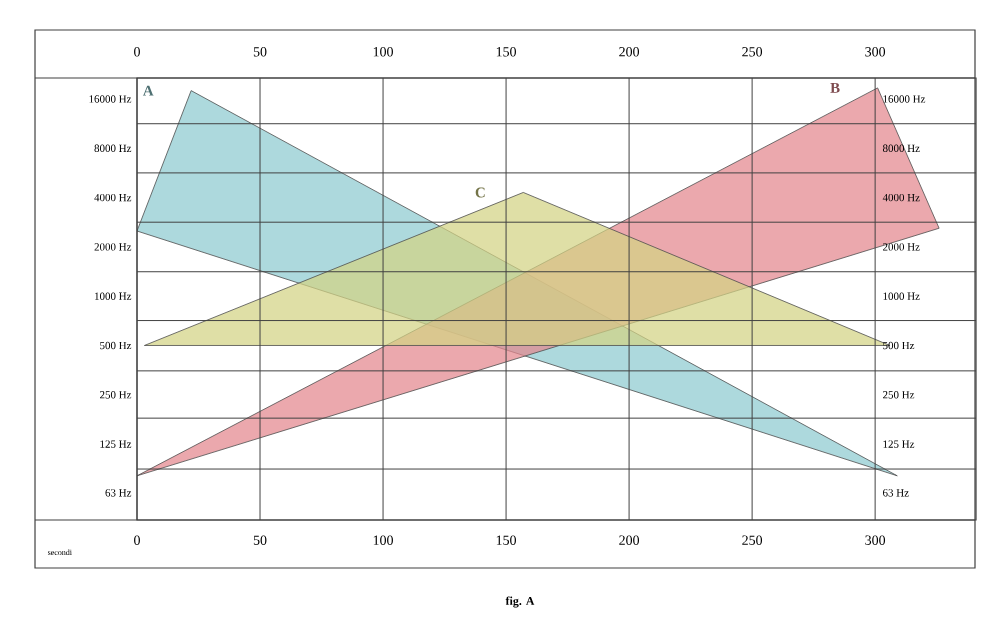 The height and width of the screenshot is (617, 1001). Describe the element at coordinates (137, 540) in the screenshot. I see `x-tick-label: 0` at that location.